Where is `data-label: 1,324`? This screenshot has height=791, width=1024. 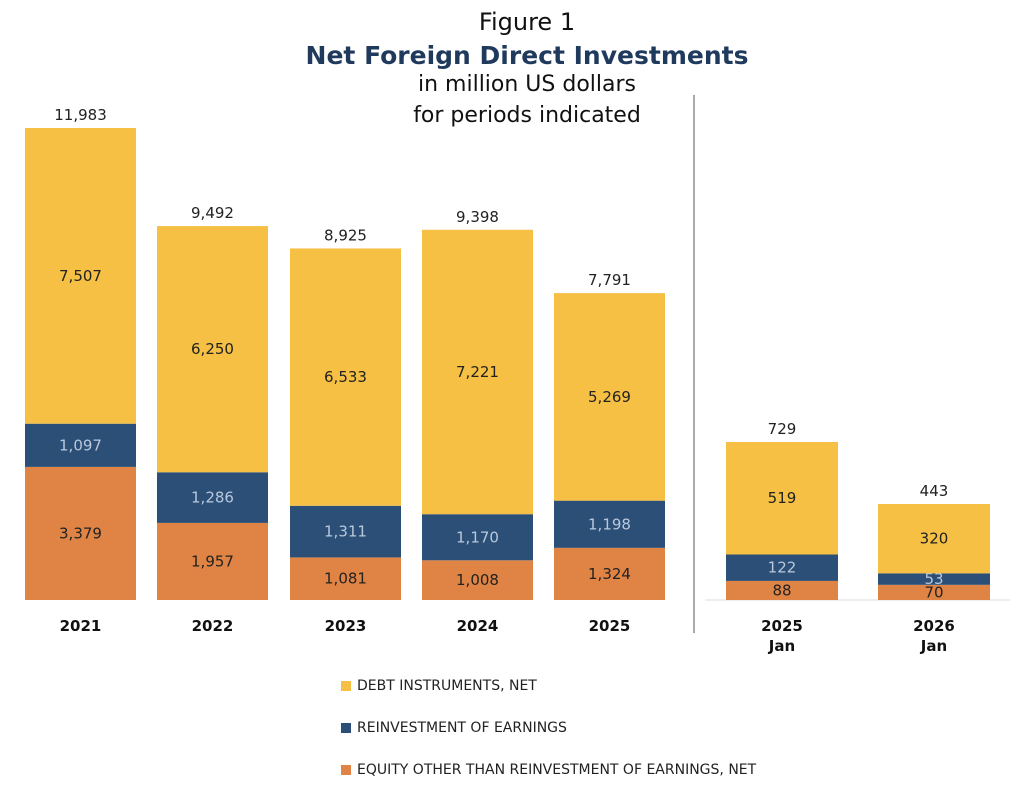 data-label: 1,324 is located at coordinates (609, 574).